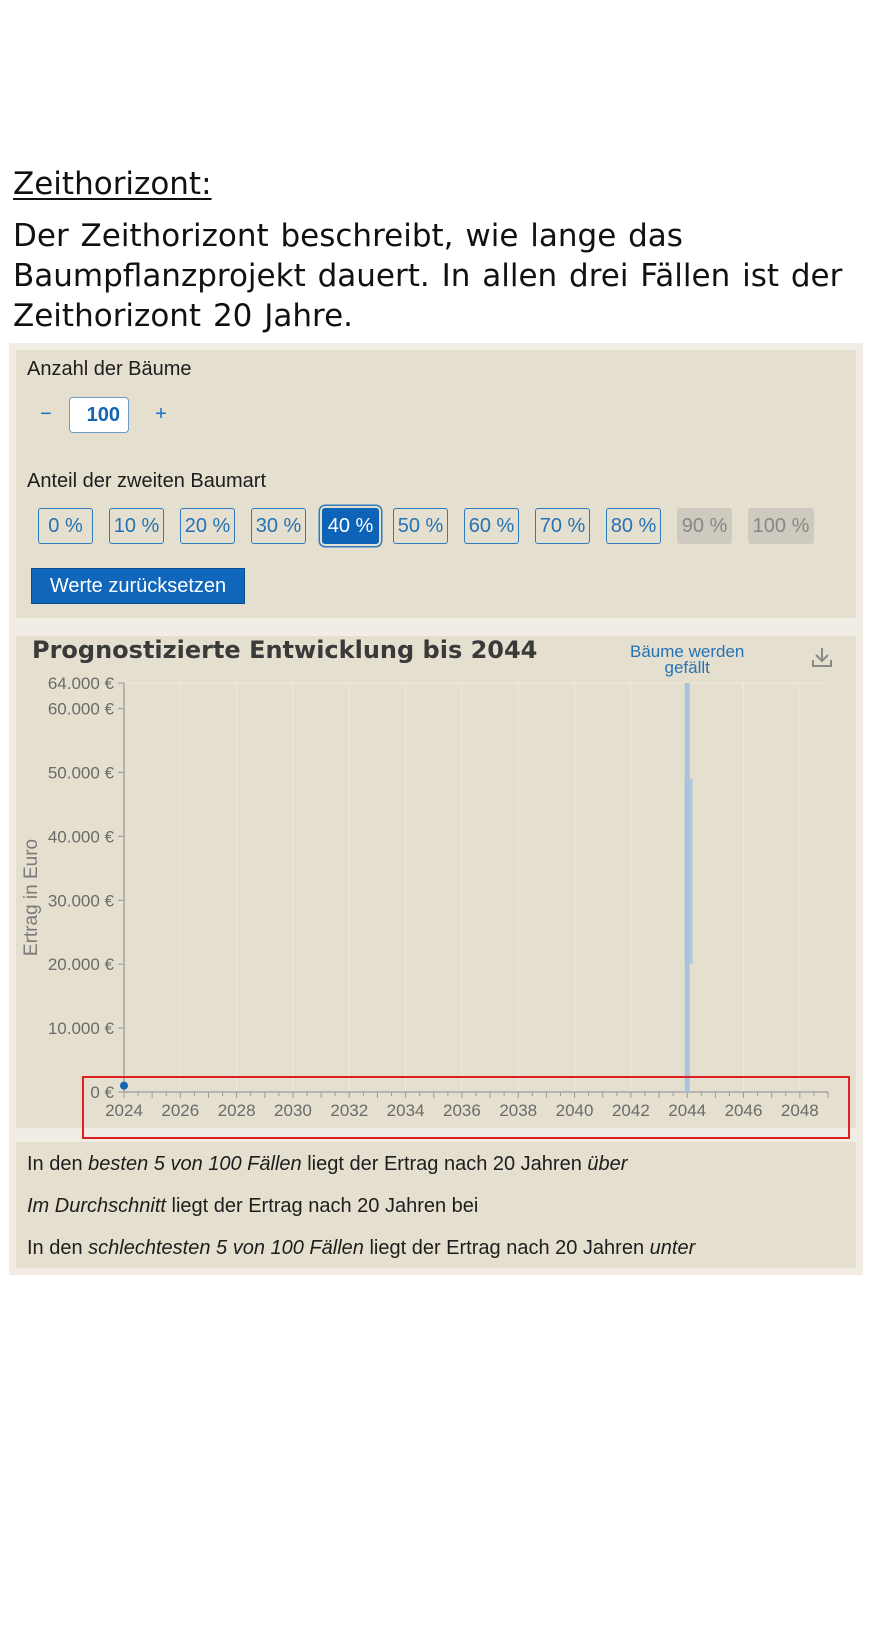  I want to click on chart-title: Prognostizierte Entwicklung bis 2044, so click(285, 650).